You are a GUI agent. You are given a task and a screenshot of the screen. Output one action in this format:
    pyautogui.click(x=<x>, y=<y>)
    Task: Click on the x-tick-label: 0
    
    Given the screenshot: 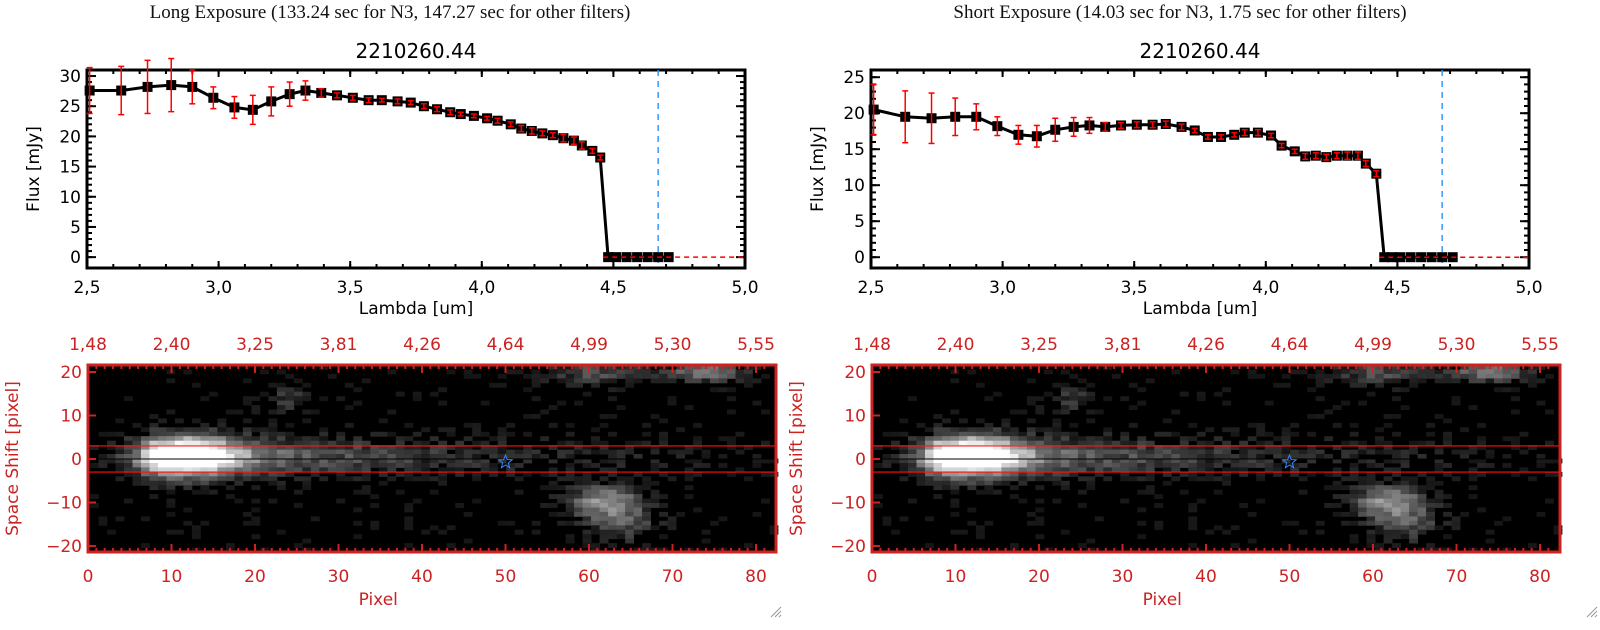 What is the action you would take?
    pyautogui.click(x=88, y=577)
    